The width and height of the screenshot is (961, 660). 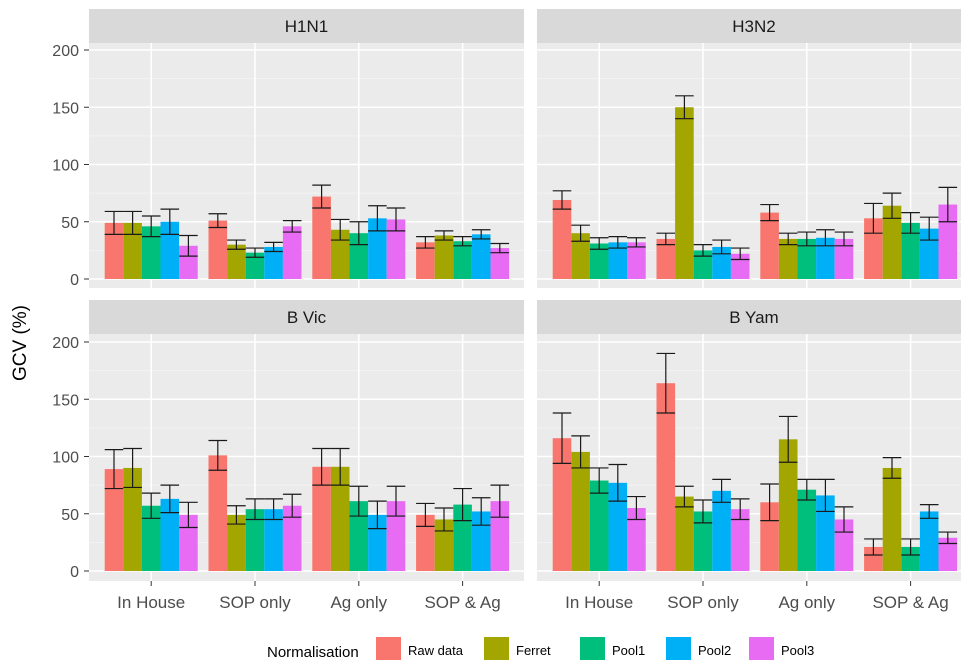 What do you see at coordinates (698, 648) in the screenshot?
I see `legend-item-pool2: Pool2` at bounding box center [698, 648].